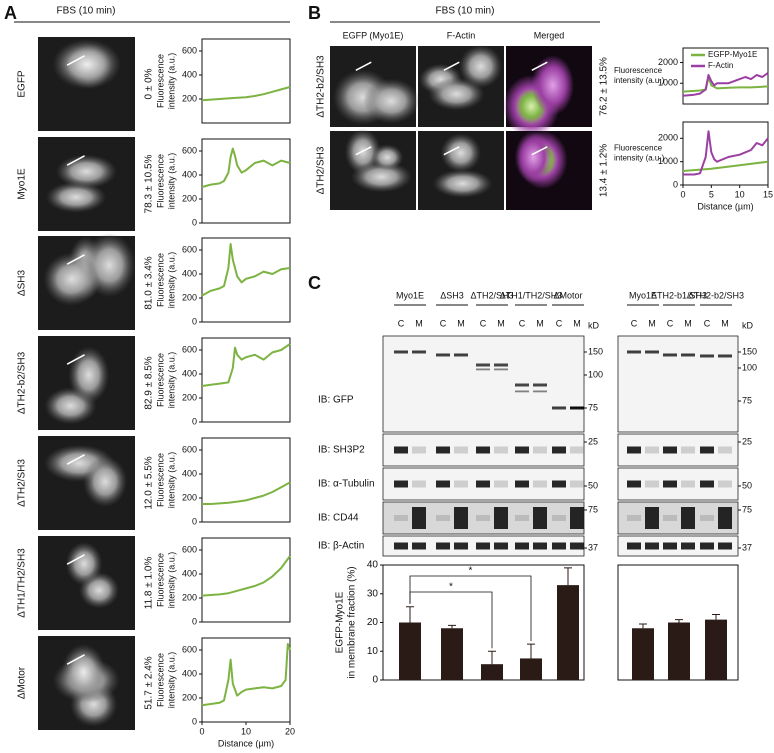  What do you see at coordinates (341, 546) in the screenshot?
I see `blot-label: IB: β-Actin` at bounding box center [341, 546].